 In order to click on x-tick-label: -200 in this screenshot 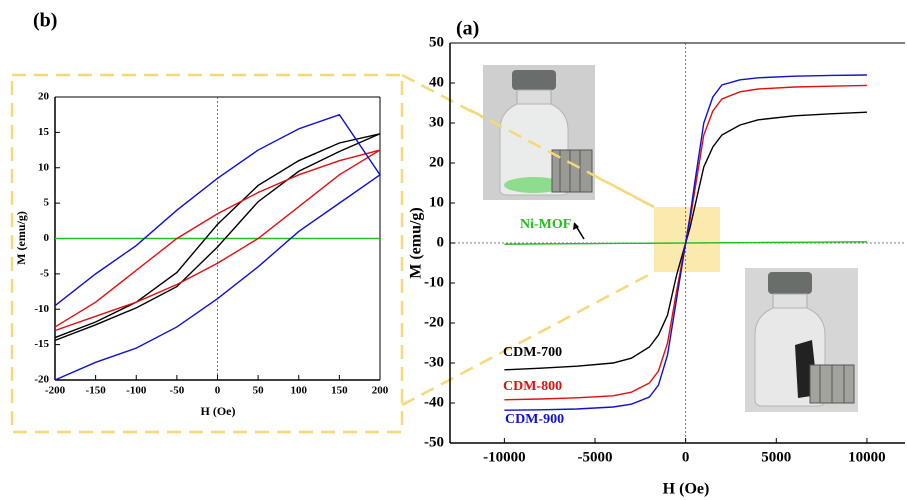, I will do `click(55, 391)`.